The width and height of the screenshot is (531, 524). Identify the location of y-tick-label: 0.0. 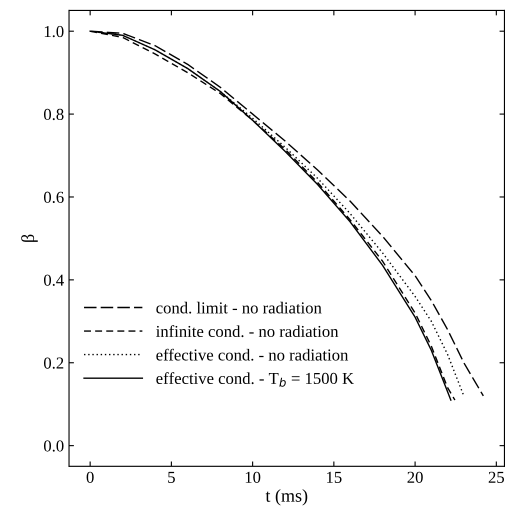
(54, 446).